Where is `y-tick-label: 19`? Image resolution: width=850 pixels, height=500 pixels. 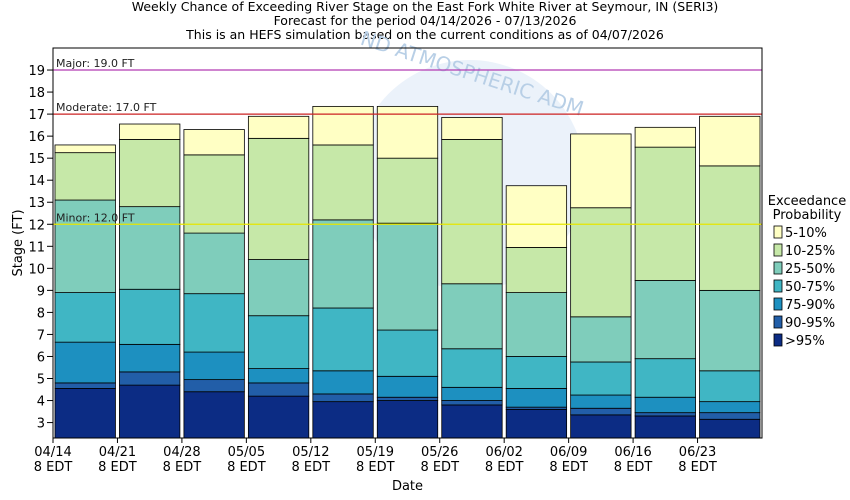 y-tick-label: 19 is located at coordinates (36, 71).